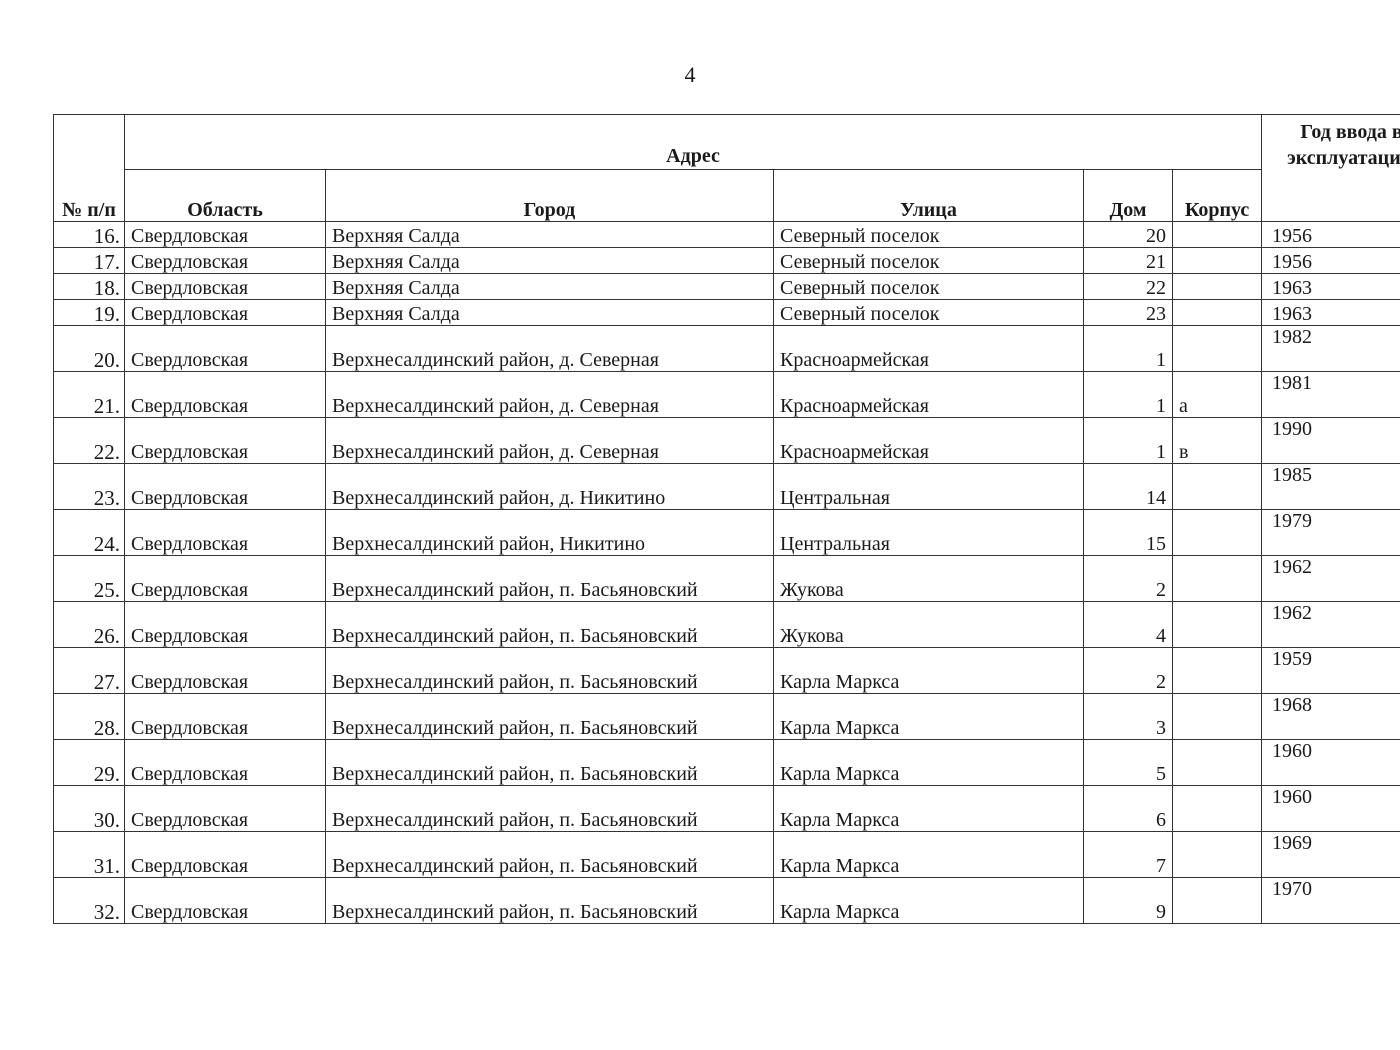  What do you see at coordinates (1330, 394) in the screenshot?
I see `cell-year: 1981` at bounding box center [1330, 394].